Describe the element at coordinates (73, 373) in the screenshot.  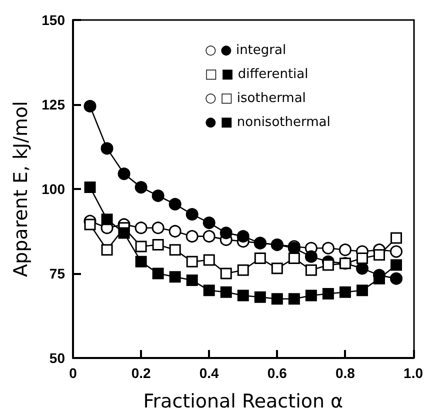
I see `x-tick-label: 0` at that location.